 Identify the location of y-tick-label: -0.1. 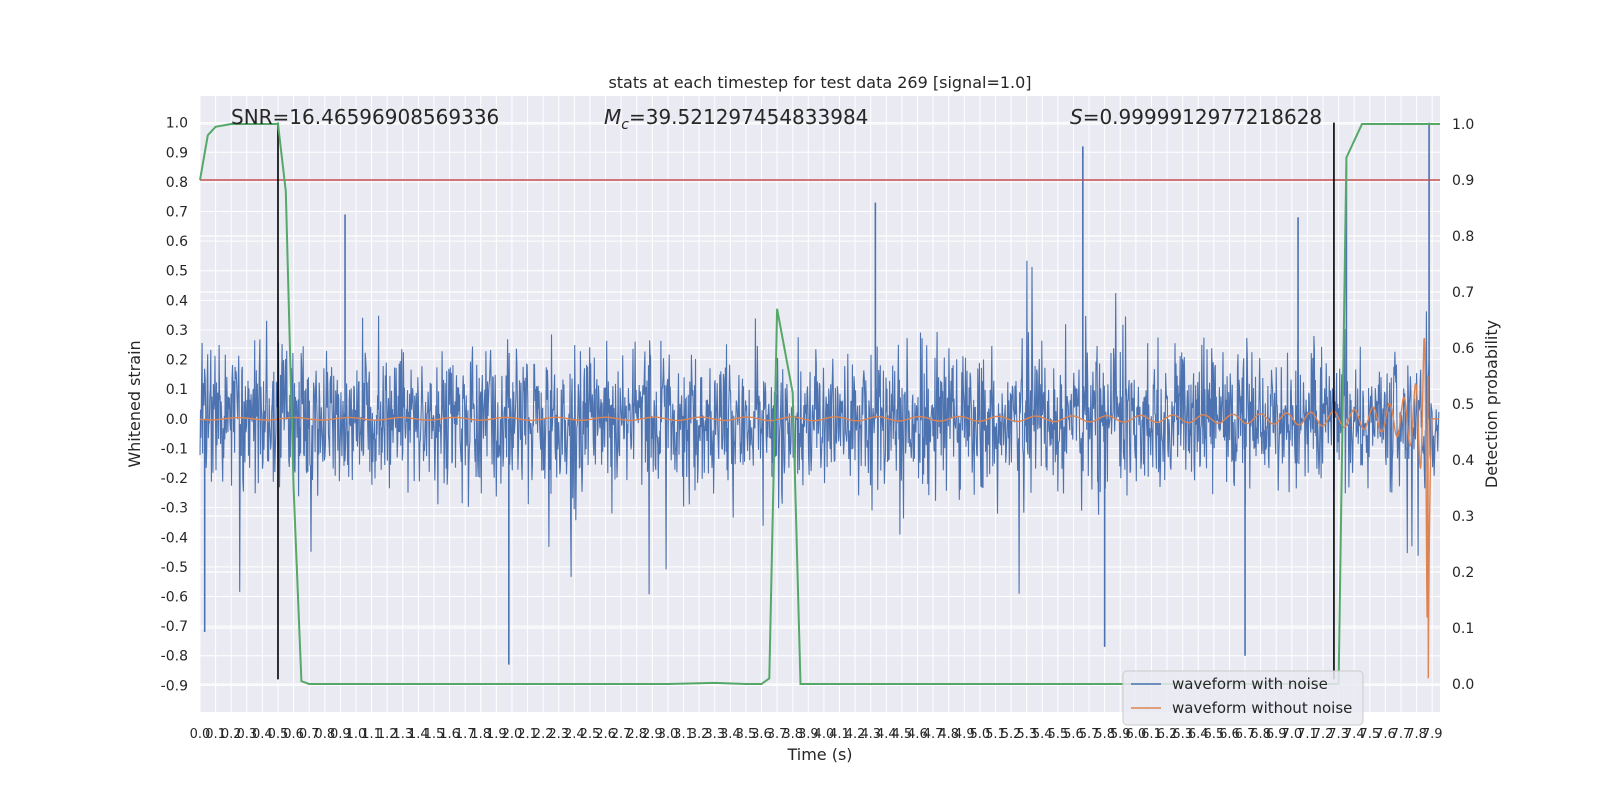
(174, 449).